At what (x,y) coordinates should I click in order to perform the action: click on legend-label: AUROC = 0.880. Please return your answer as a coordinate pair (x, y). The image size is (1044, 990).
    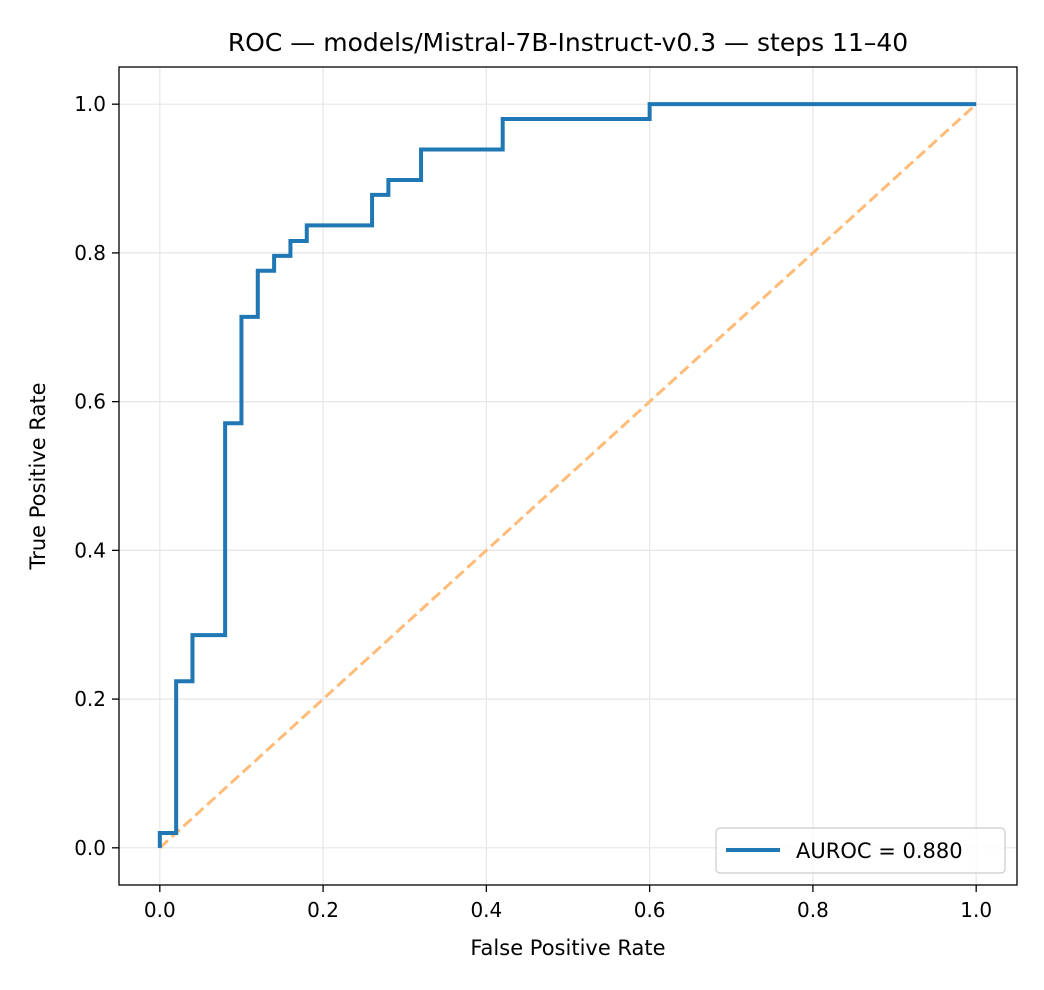
    Looking at the image, I should click on (879, 851).